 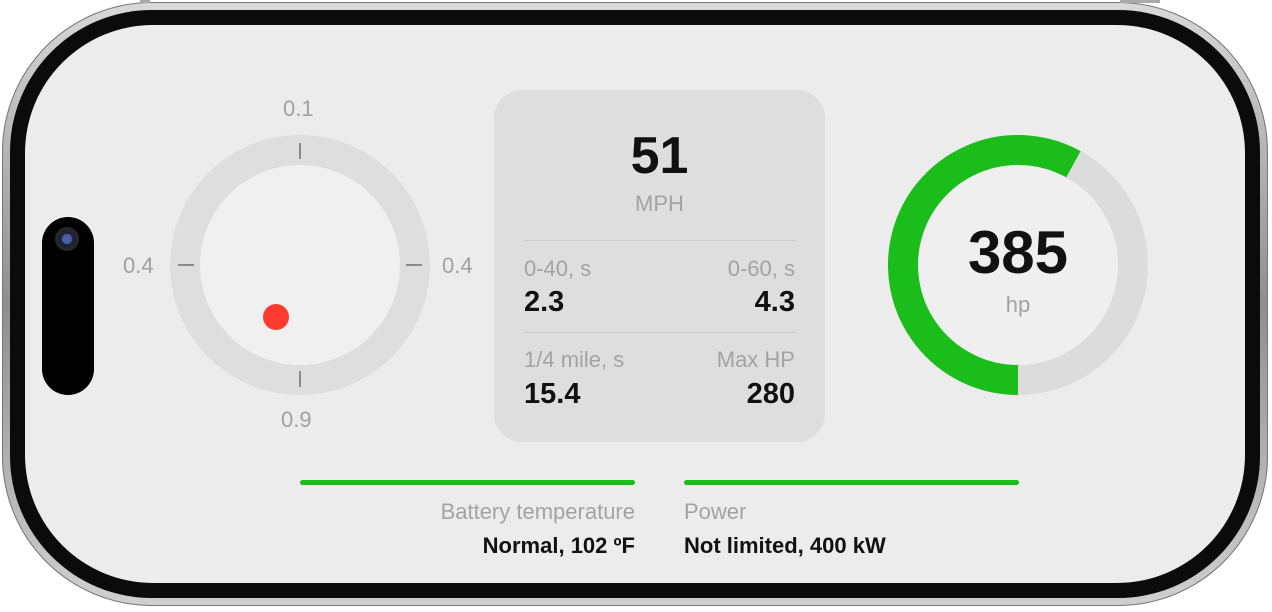 What do you see at coordinates (1018, 304) in the screenshot?
I see `power-unit: hp` at bounding box center [1018, 304].